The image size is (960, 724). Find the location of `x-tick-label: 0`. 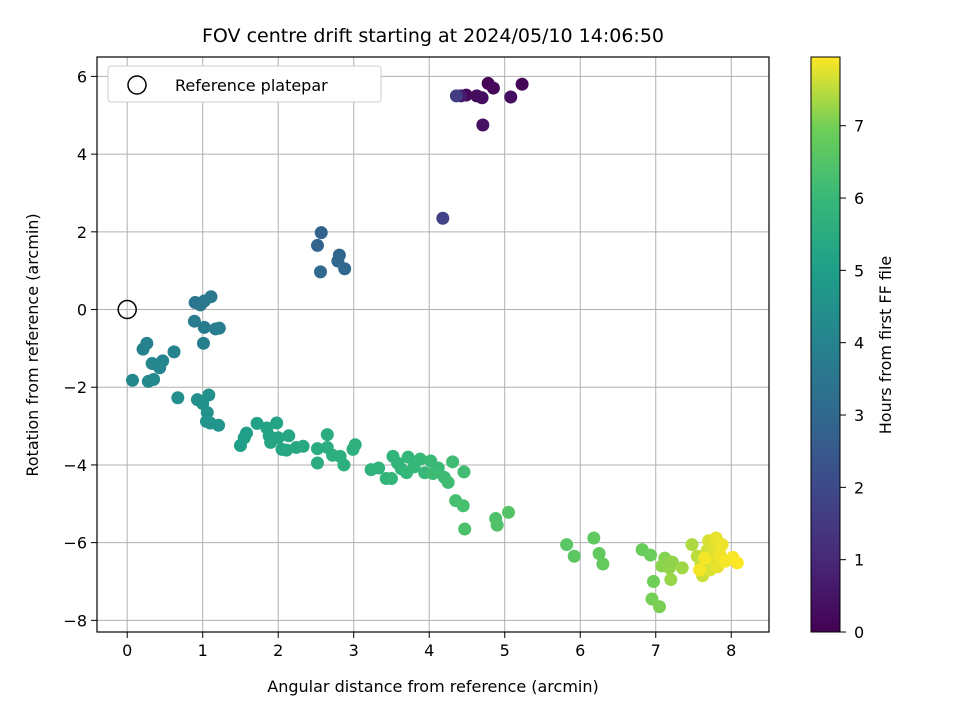

x-tick-label: 0 is located at coordinates (127, 650).